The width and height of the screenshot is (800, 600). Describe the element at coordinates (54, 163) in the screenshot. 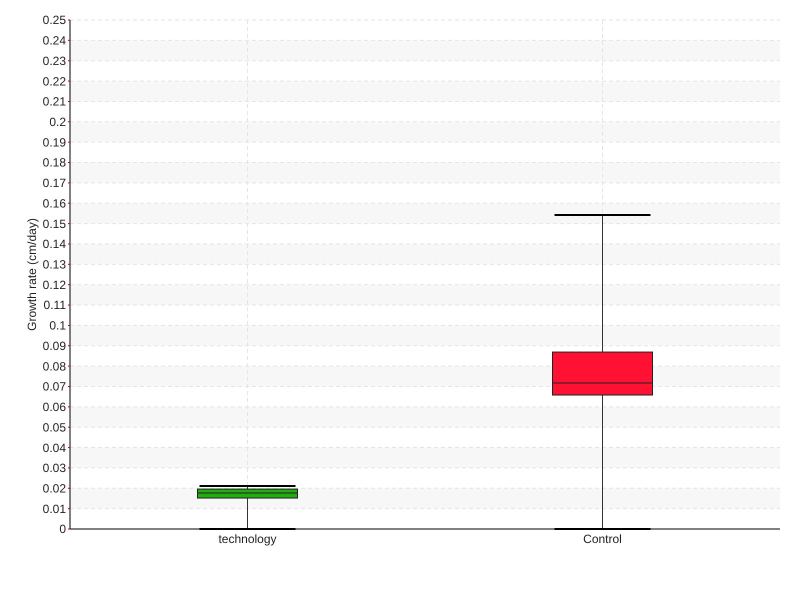

I see `y-tick-label: 0.18` at that location.